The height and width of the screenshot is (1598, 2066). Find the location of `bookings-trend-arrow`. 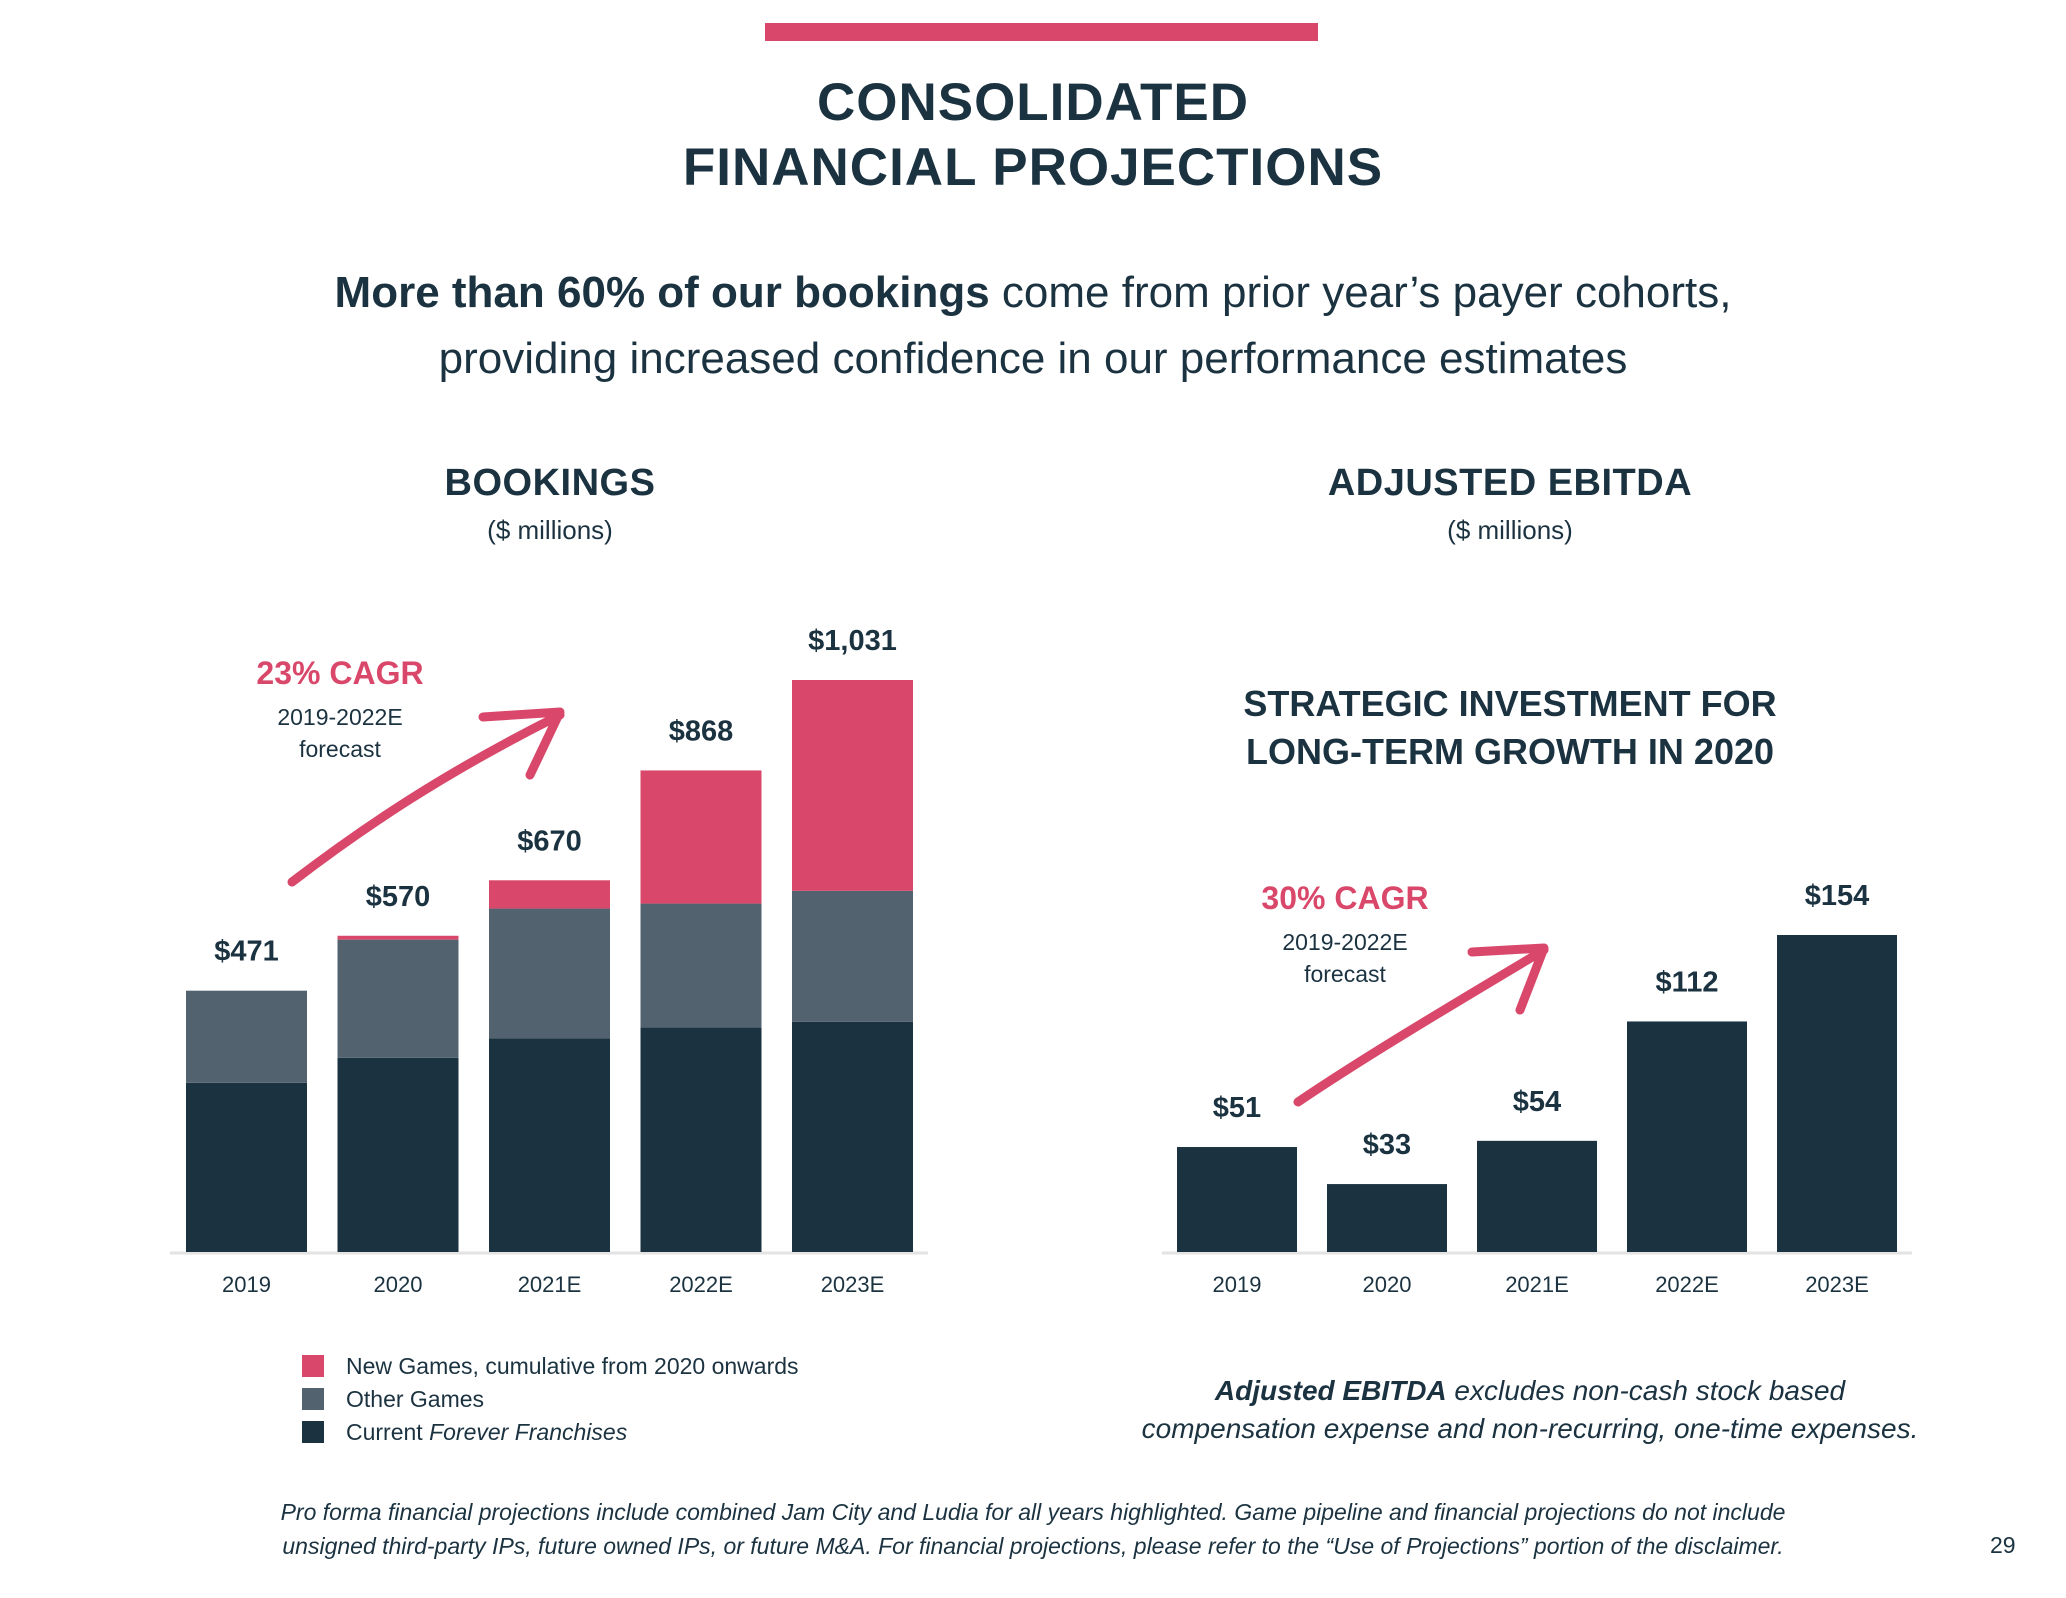

bookings-trend-arrow is located at coordinates (426, 797).